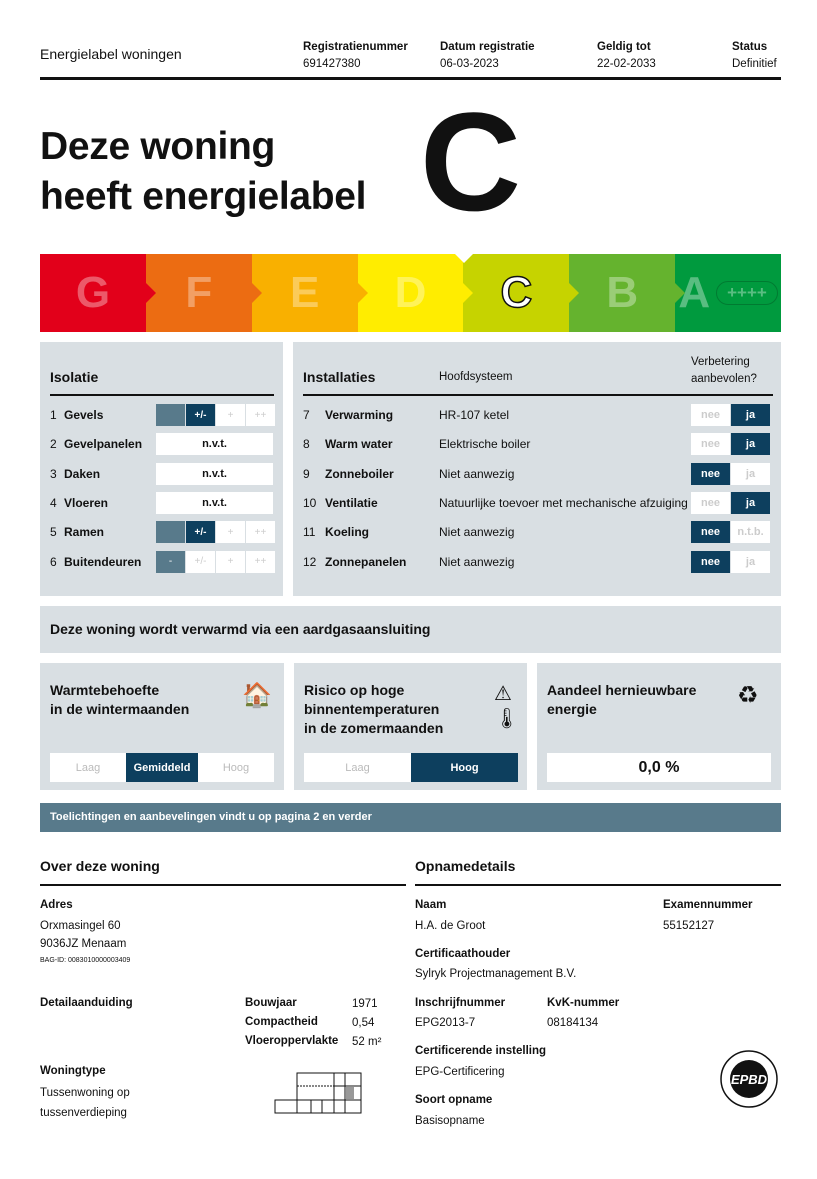  I want to click on field-label: Naam, so click(431, 905).